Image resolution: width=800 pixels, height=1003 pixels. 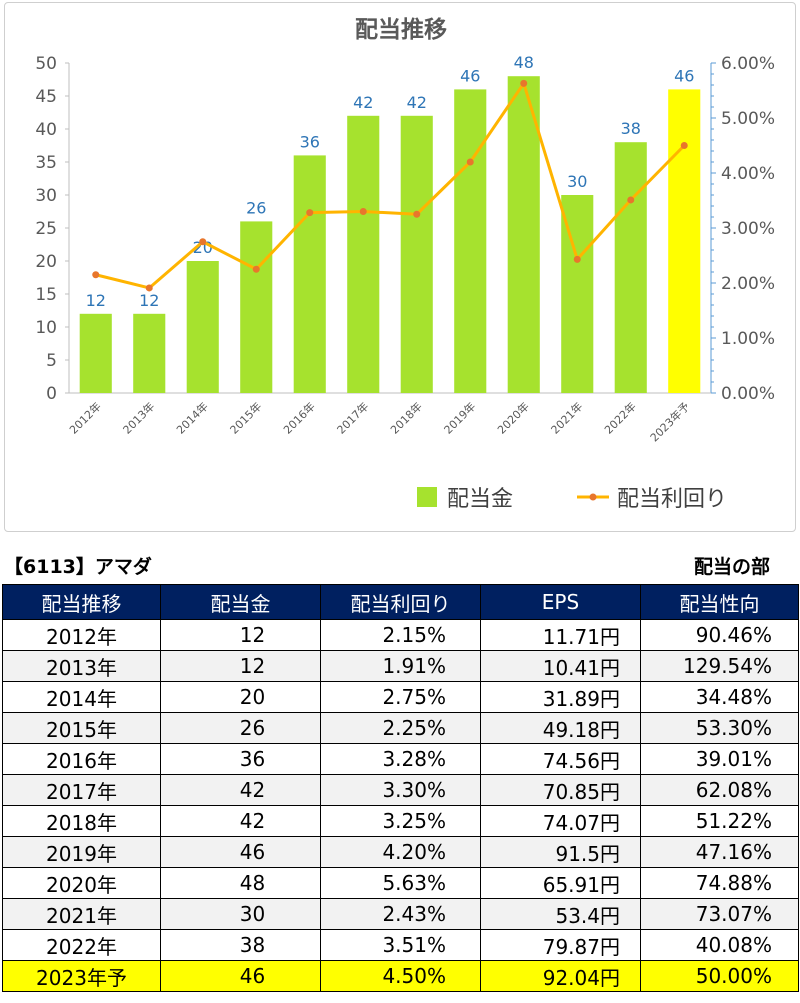 I want to click on cell-year: 2019年, so click(x=81, y=852).